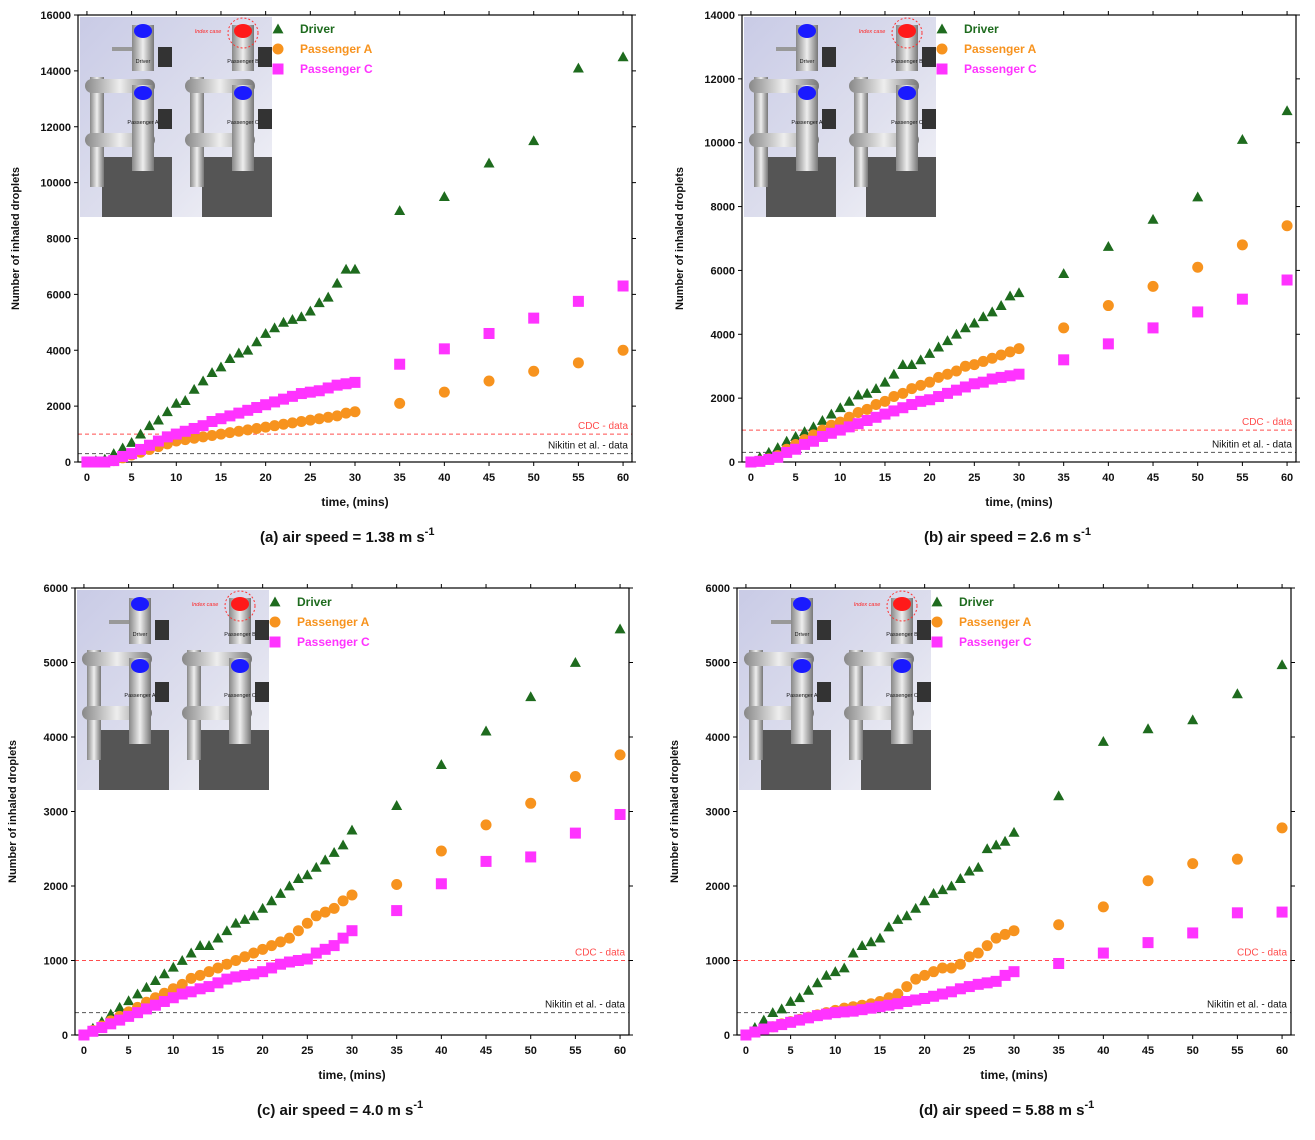  I want to click on y-tick-label: 12000, so click(719, 80).